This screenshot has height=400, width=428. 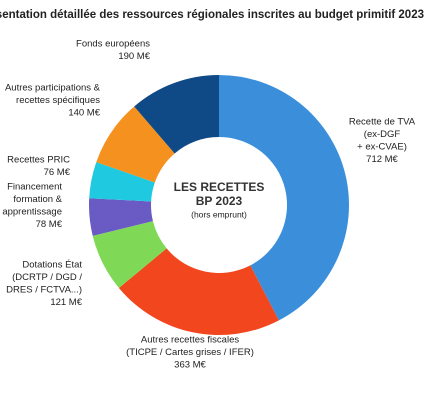 What do you see at coordinates (38, 160) in the screenshot?
I see `category-label: Recettes PRIC` at bounding box center [38, 160].